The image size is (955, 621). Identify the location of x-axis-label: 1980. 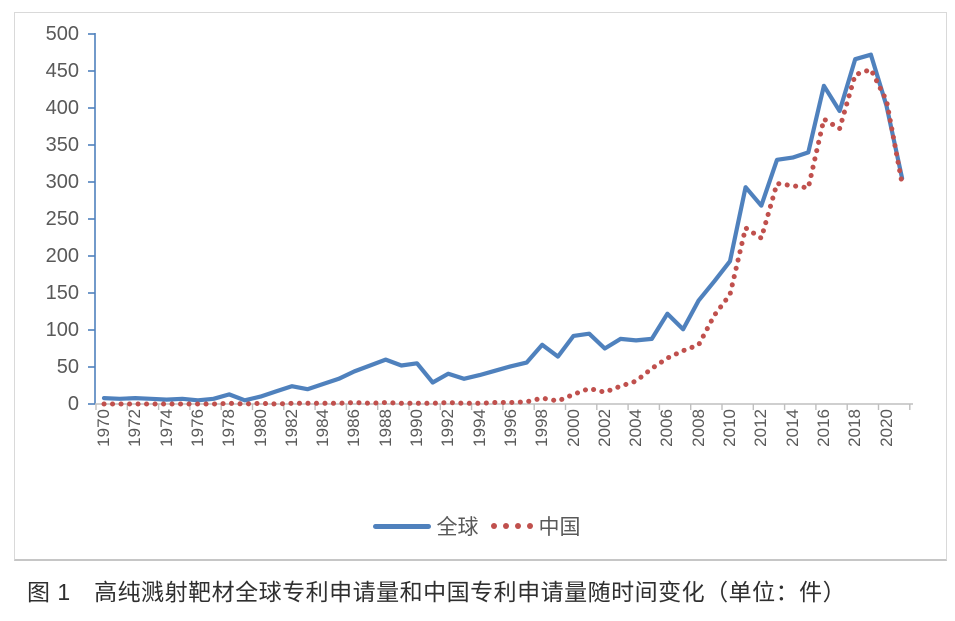
(260, 428).